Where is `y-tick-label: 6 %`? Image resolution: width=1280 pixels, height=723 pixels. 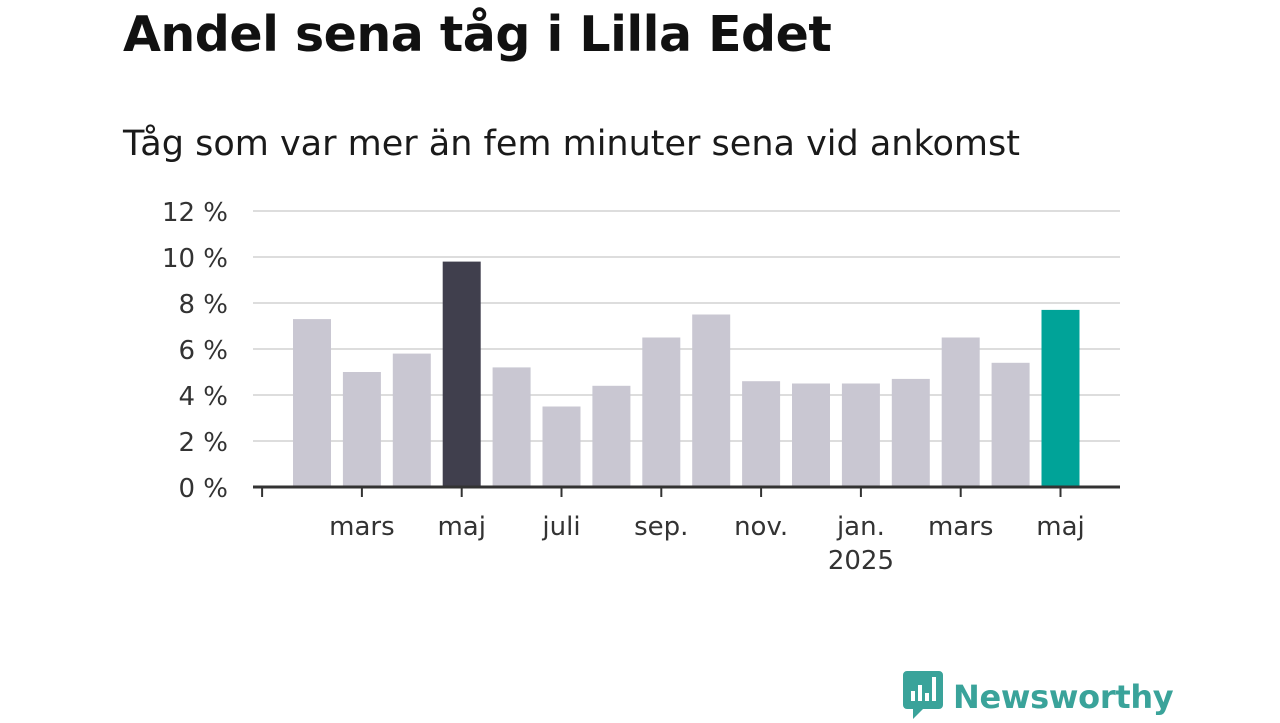
y-tick-label: 6 % is located at coordinates (203, 351).